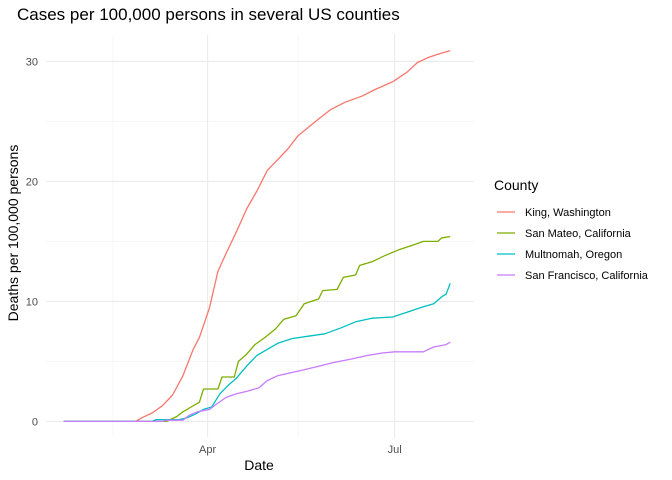  Describe the element at coordinates (573, 255) in the screenshot. I see `legend-label: Multnomah, Oregon` at that location.